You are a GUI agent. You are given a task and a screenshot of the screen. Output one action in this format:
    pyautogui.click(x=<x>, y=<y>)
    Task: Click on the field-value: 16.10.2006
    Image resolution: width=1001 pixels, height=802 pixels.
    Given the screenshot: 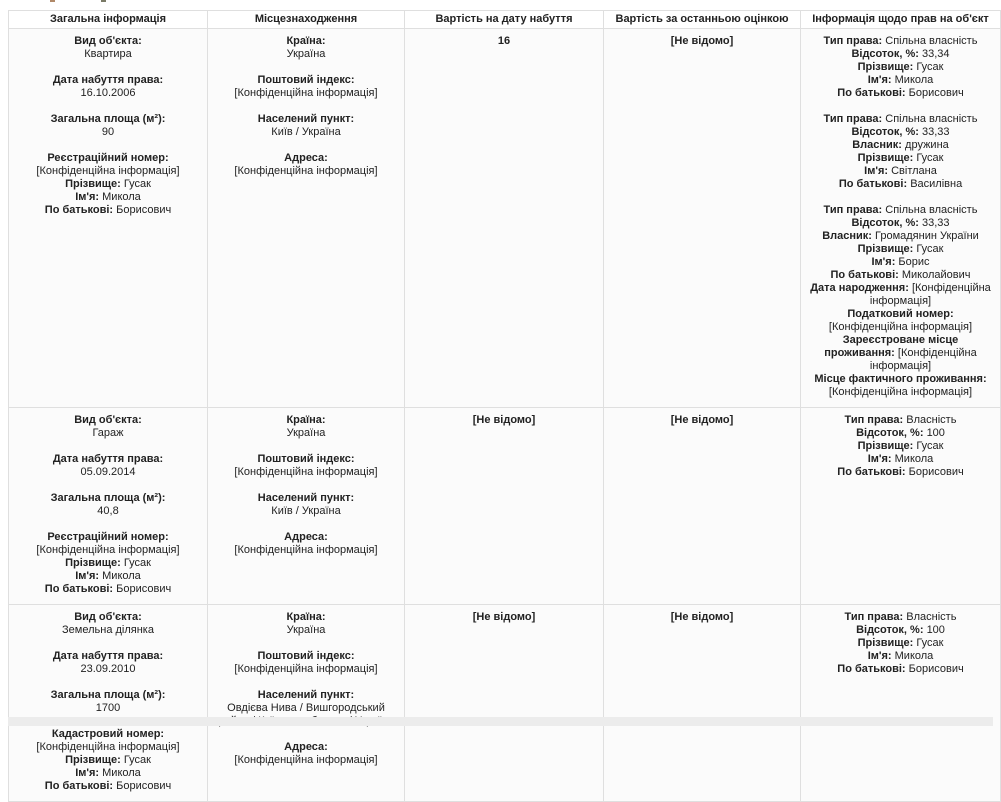 What is the action you would take?
    pyautogui.click(x=108, y=93)
    